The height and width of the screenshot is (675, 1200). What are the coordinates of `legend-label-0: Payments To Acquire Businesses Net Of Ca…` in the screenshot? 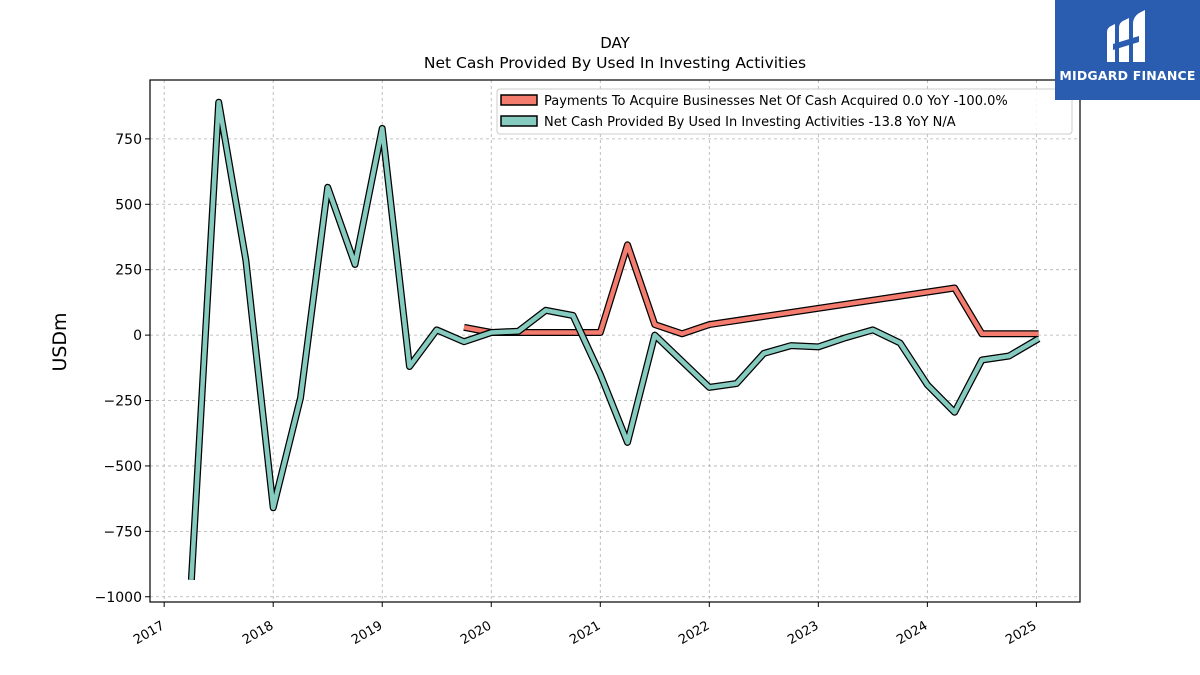 It's located at (776, 101).